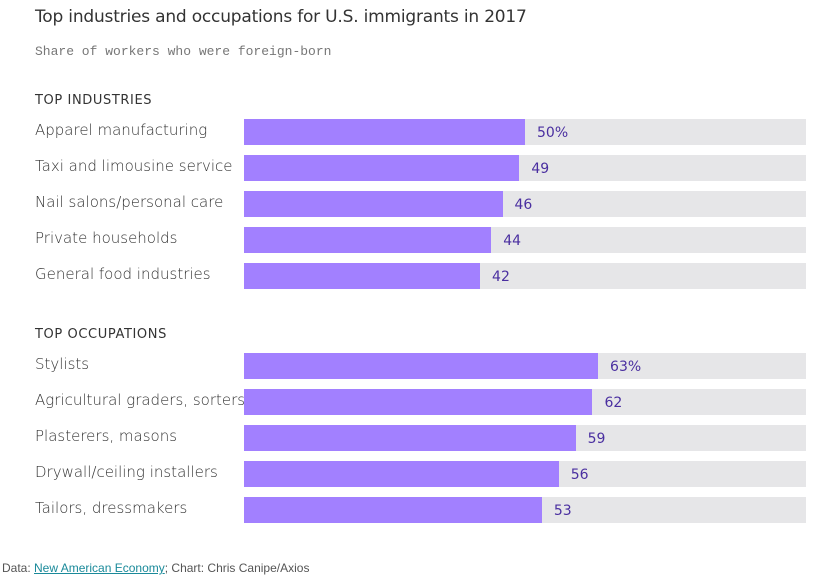  I want to click on data-label: 62, so click(613, 403).